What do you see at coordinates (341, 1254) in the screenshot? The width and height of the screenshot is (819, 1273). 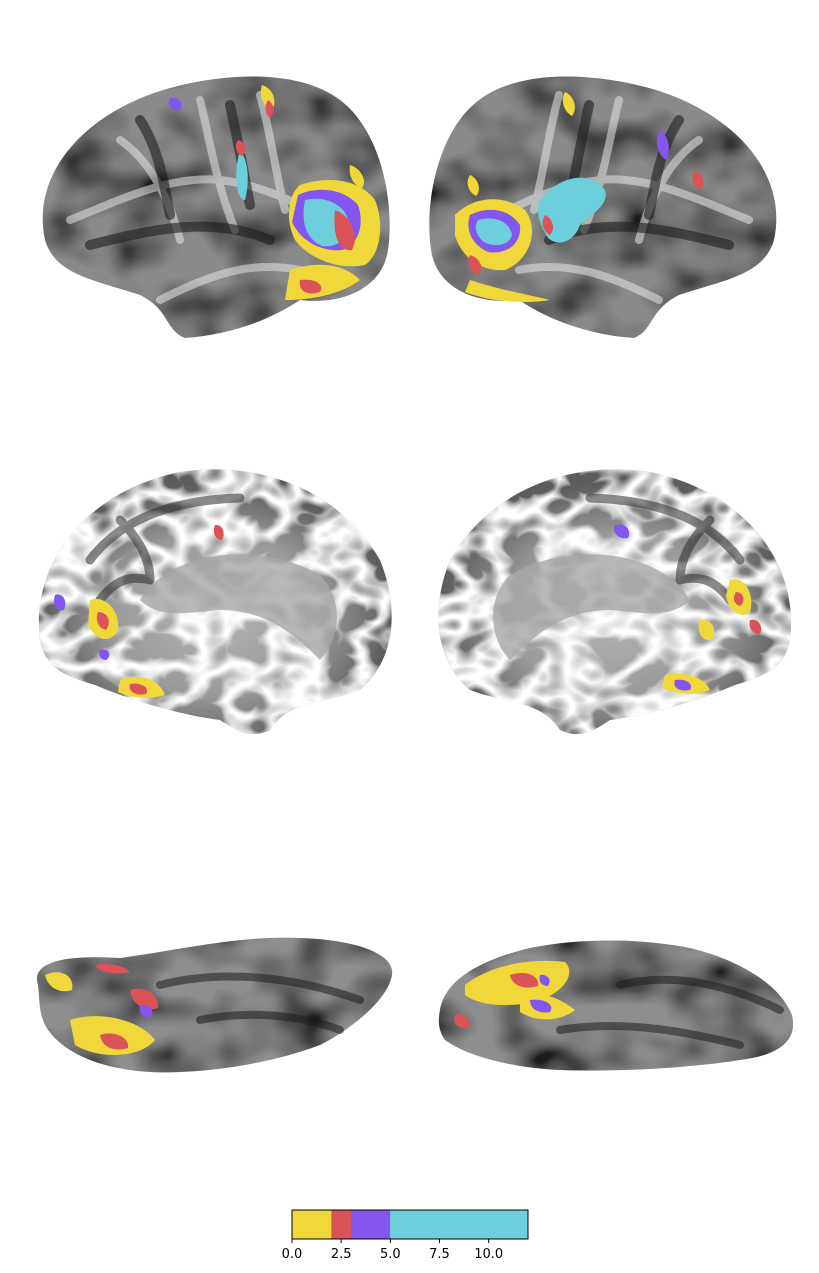 I see `colorbar-tick-label-1: 2.5` at bounding box center [341, 1254].